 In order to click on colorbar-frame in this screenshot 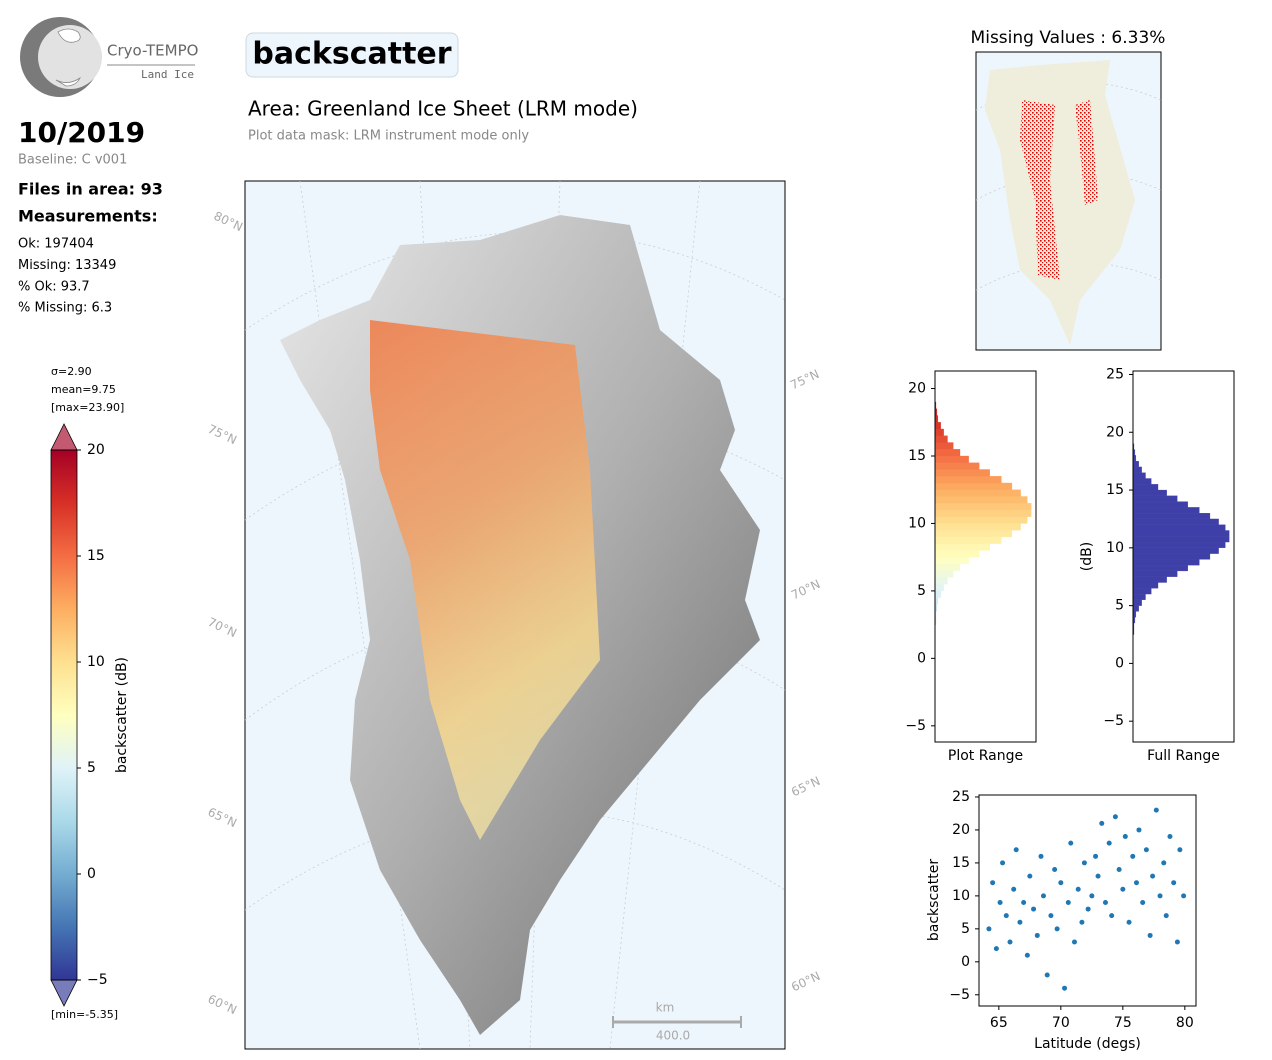, I will do `click(64, 715)`.